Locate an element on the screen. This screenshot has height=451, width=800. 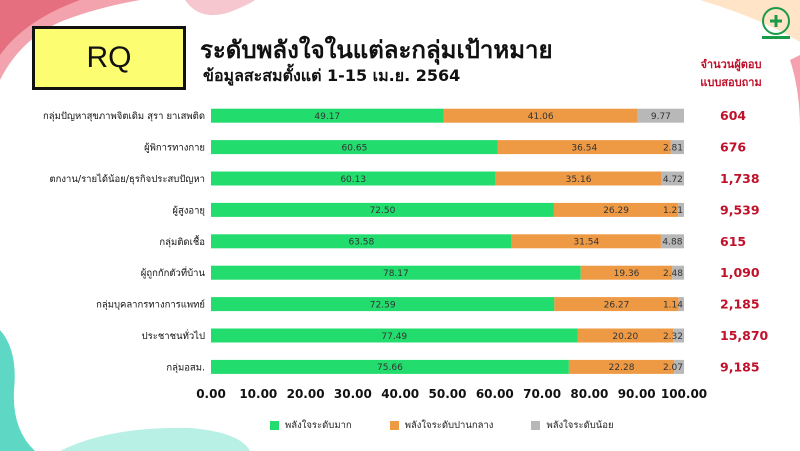
data-label-medium: 41.06 is located at coordinates (541, 117).